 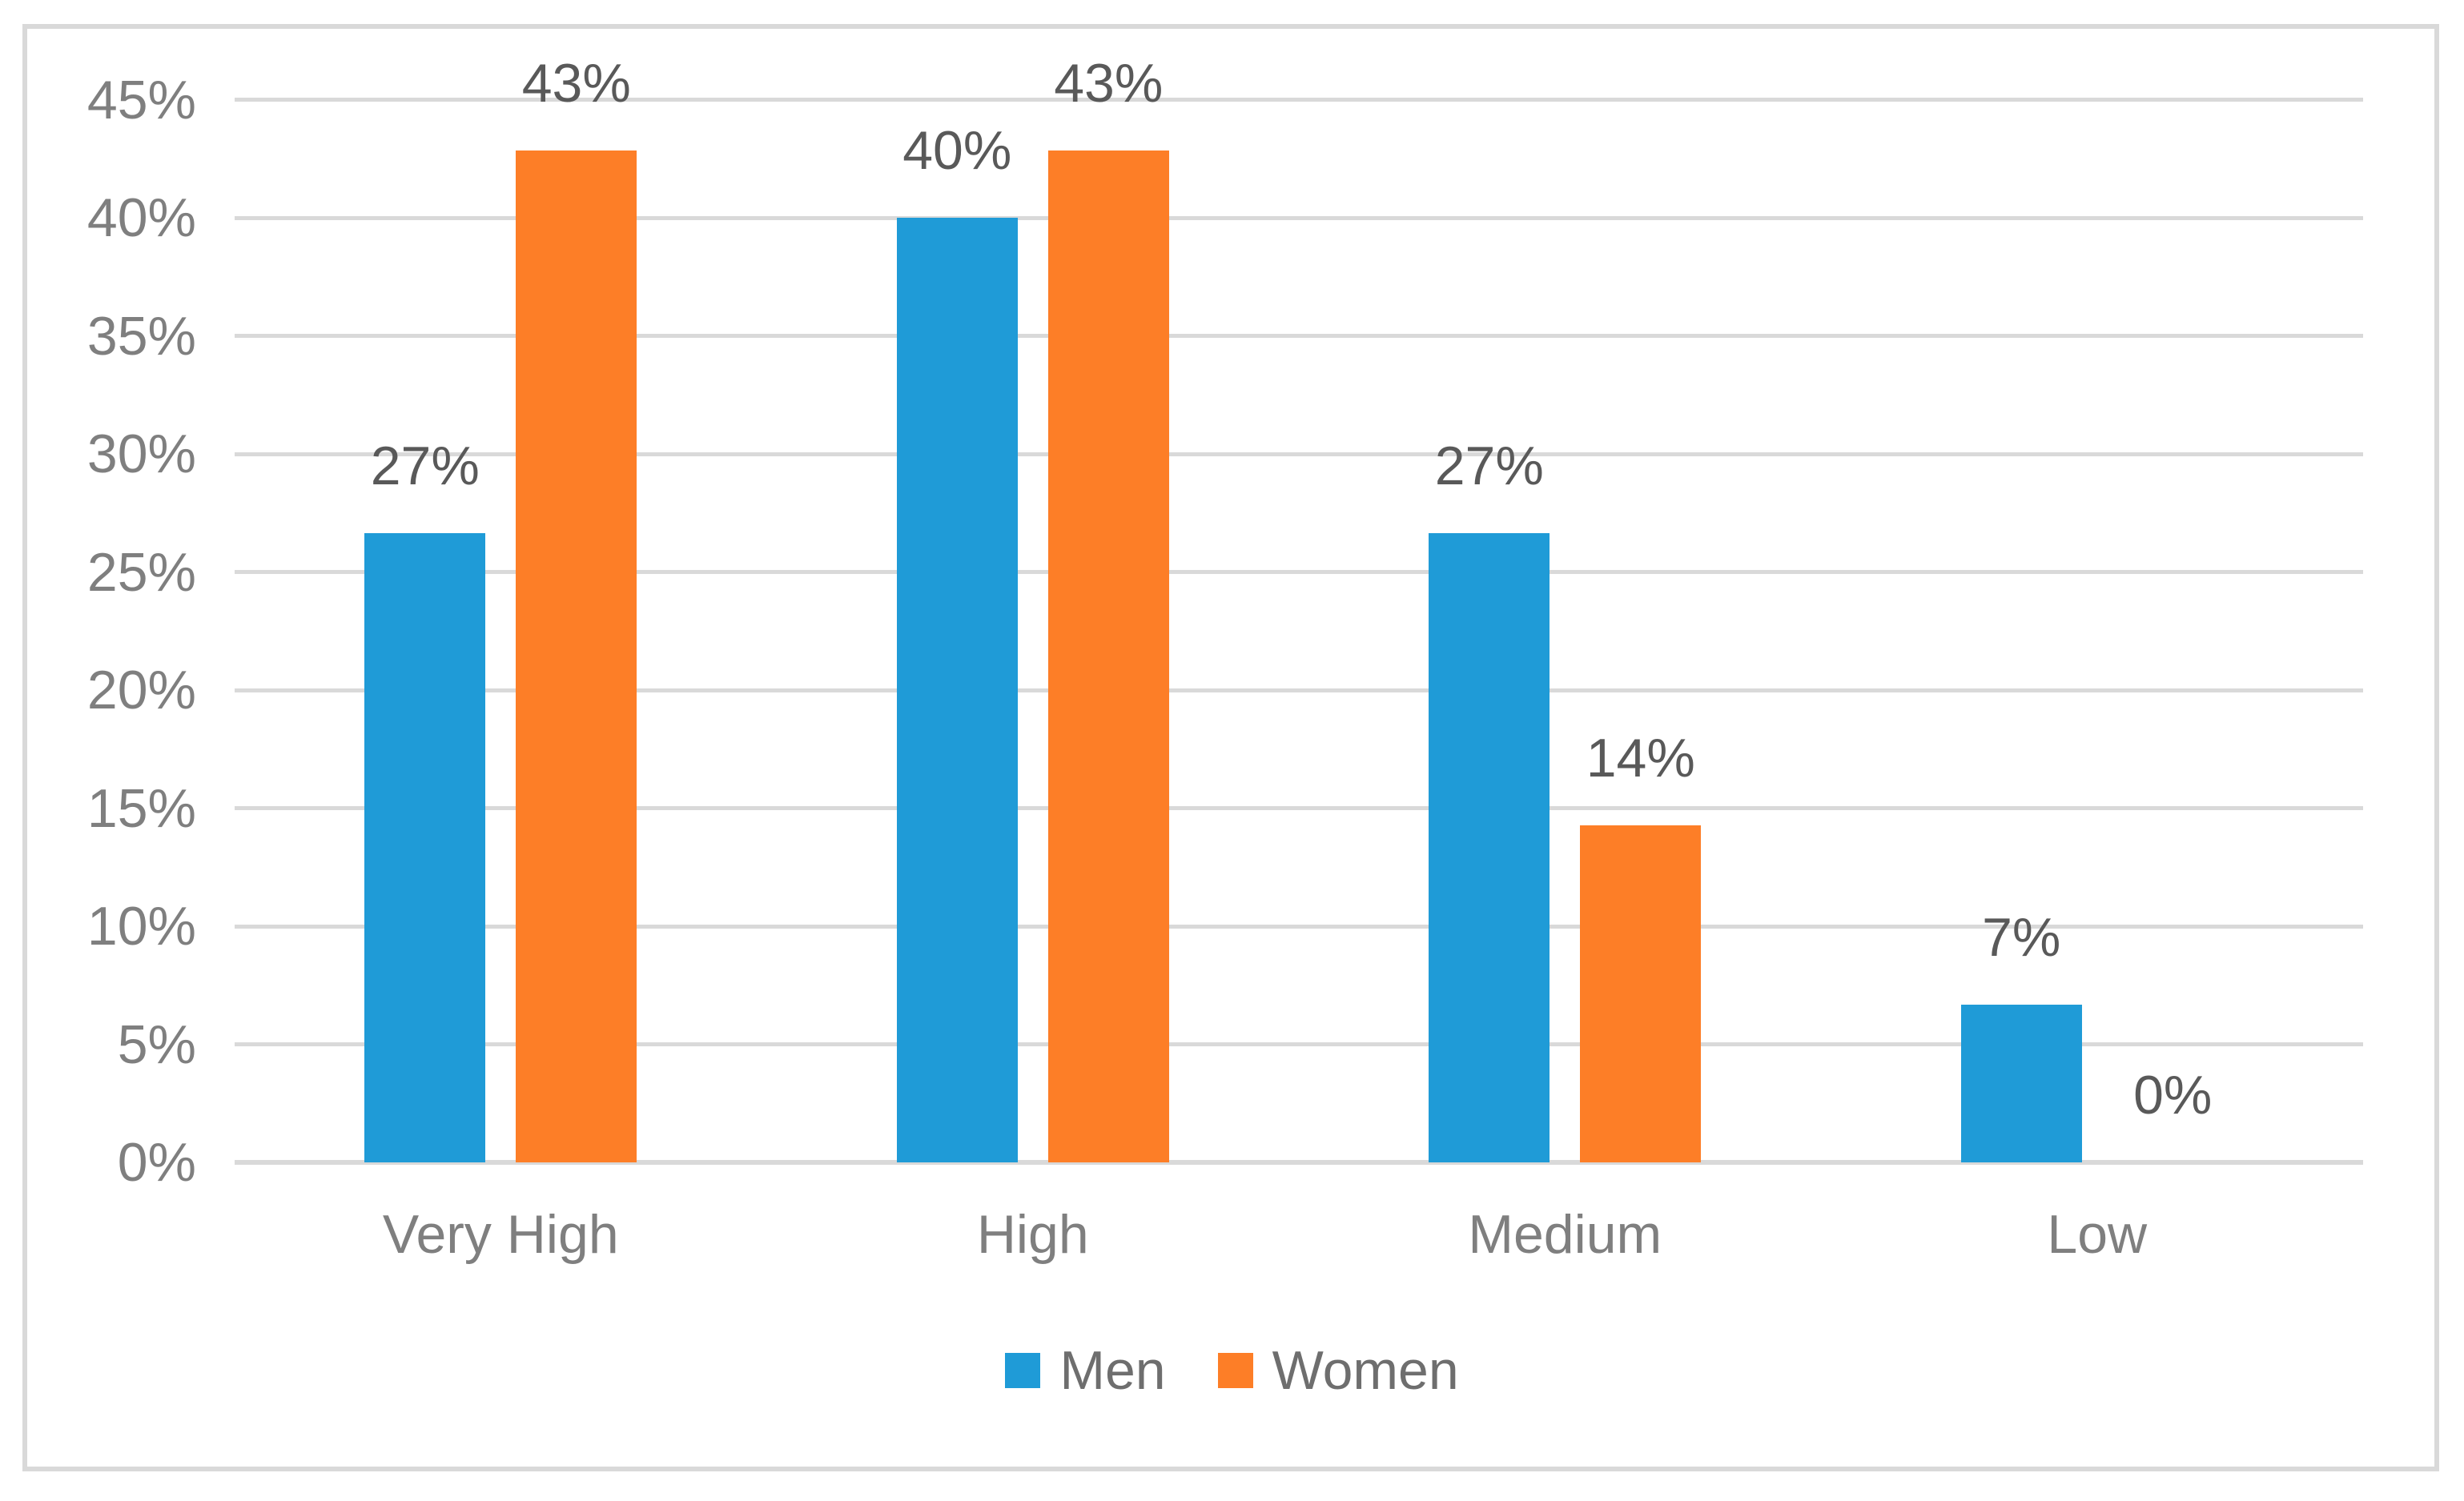 I want to click on data-label-women-very-high: 43%, so click(x=576, y=83).